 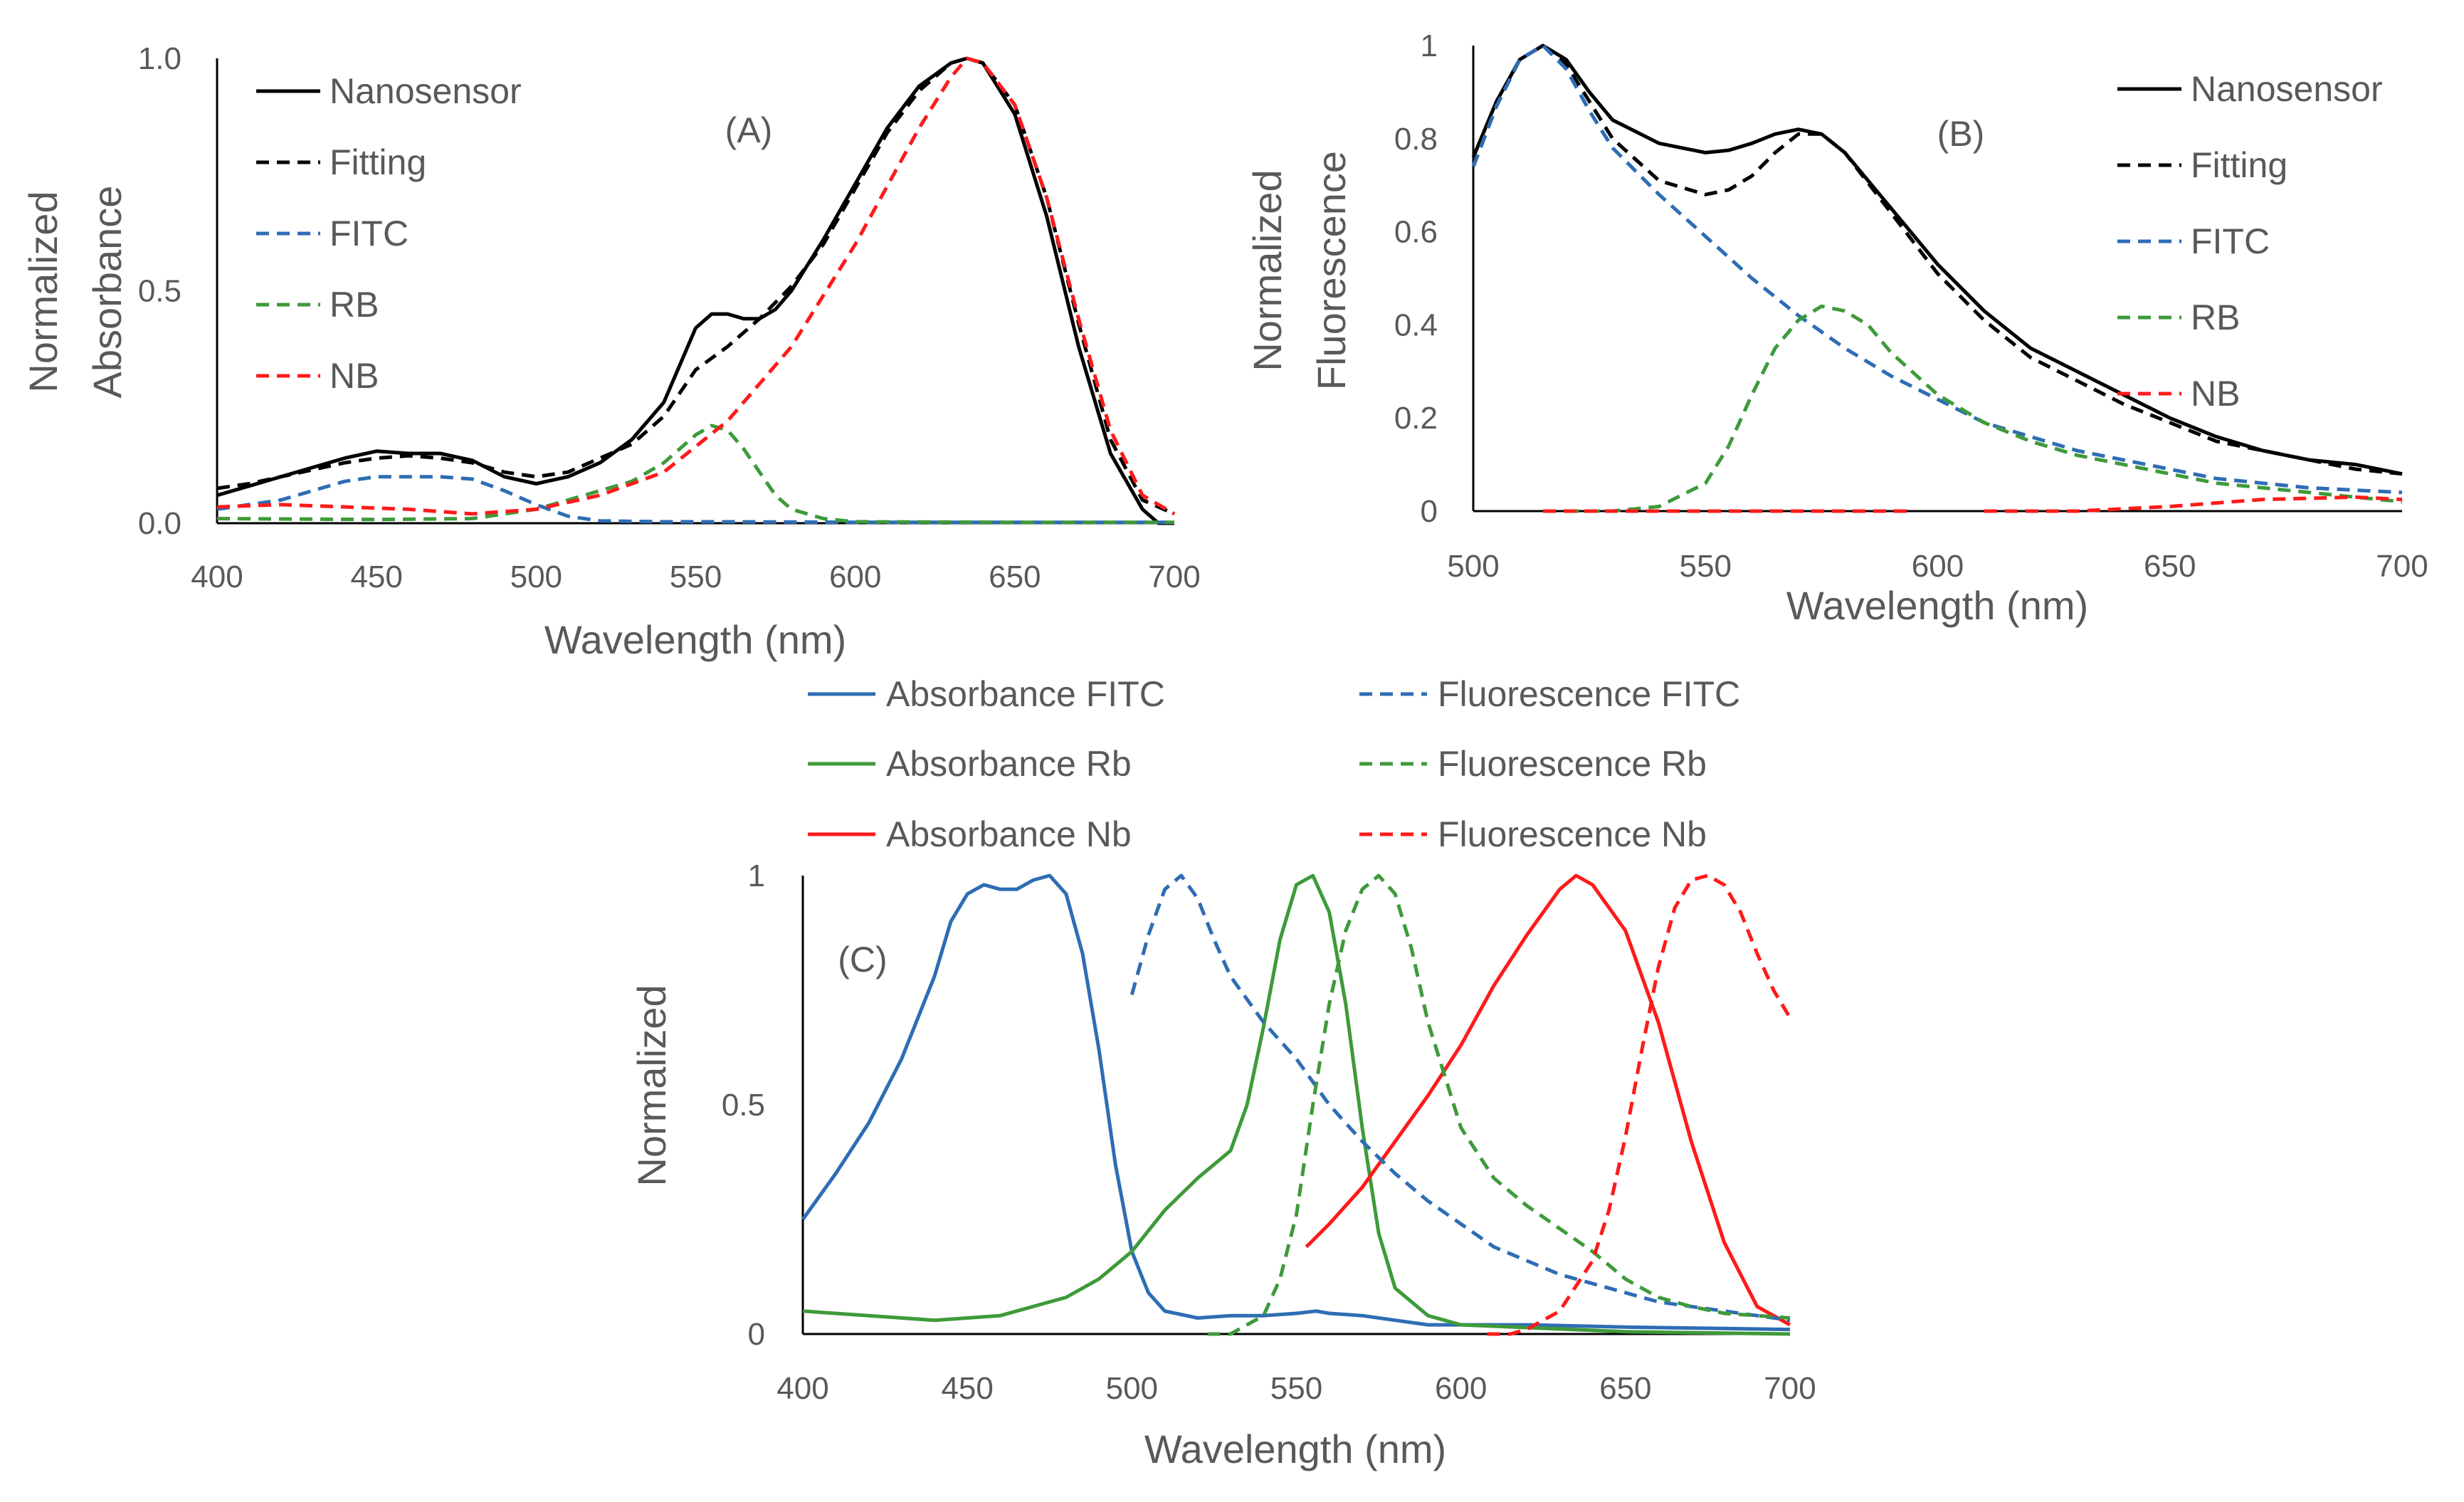 What do you see at coordinates (1961, 134) in the screenshot?
I see `panel-b-label: (B)` at bounding box center [1961, 134].